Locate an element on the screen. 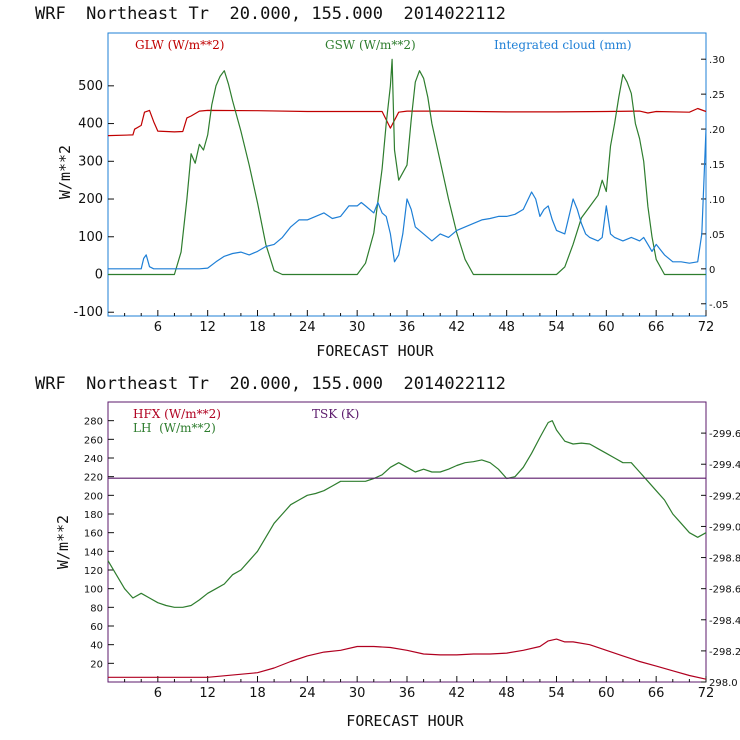 This screenshot has height=740, width=740. p1-y-tick-label: 0 is located at coordinates (99, 274).